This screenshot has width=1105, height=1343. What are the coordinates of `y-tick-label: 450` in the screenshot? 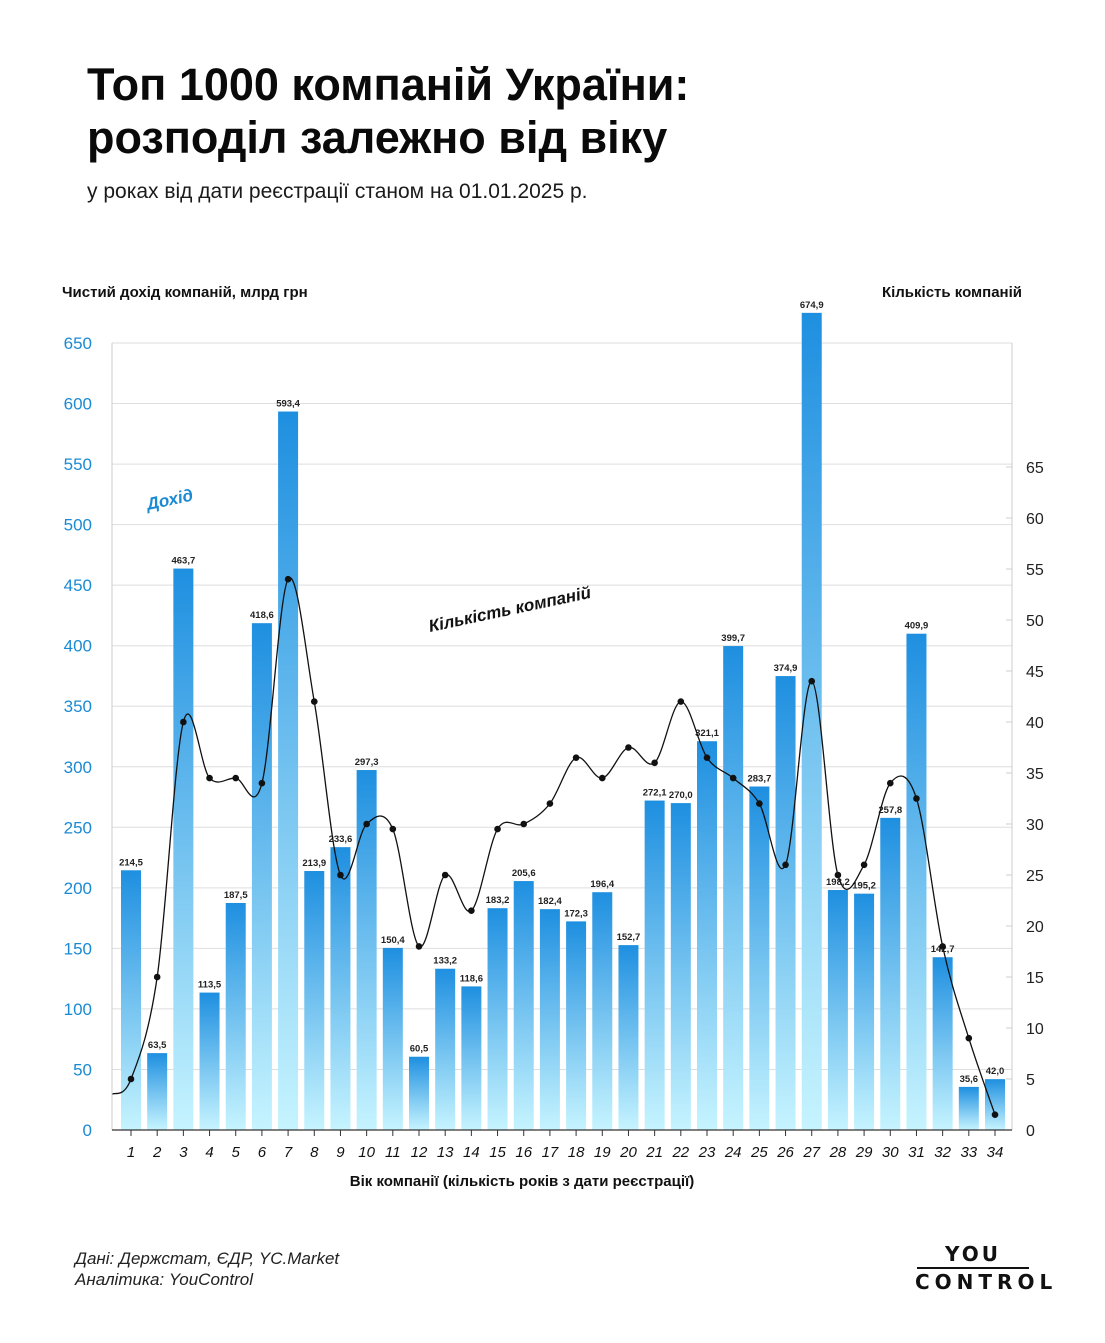 It's located at (78, 585).